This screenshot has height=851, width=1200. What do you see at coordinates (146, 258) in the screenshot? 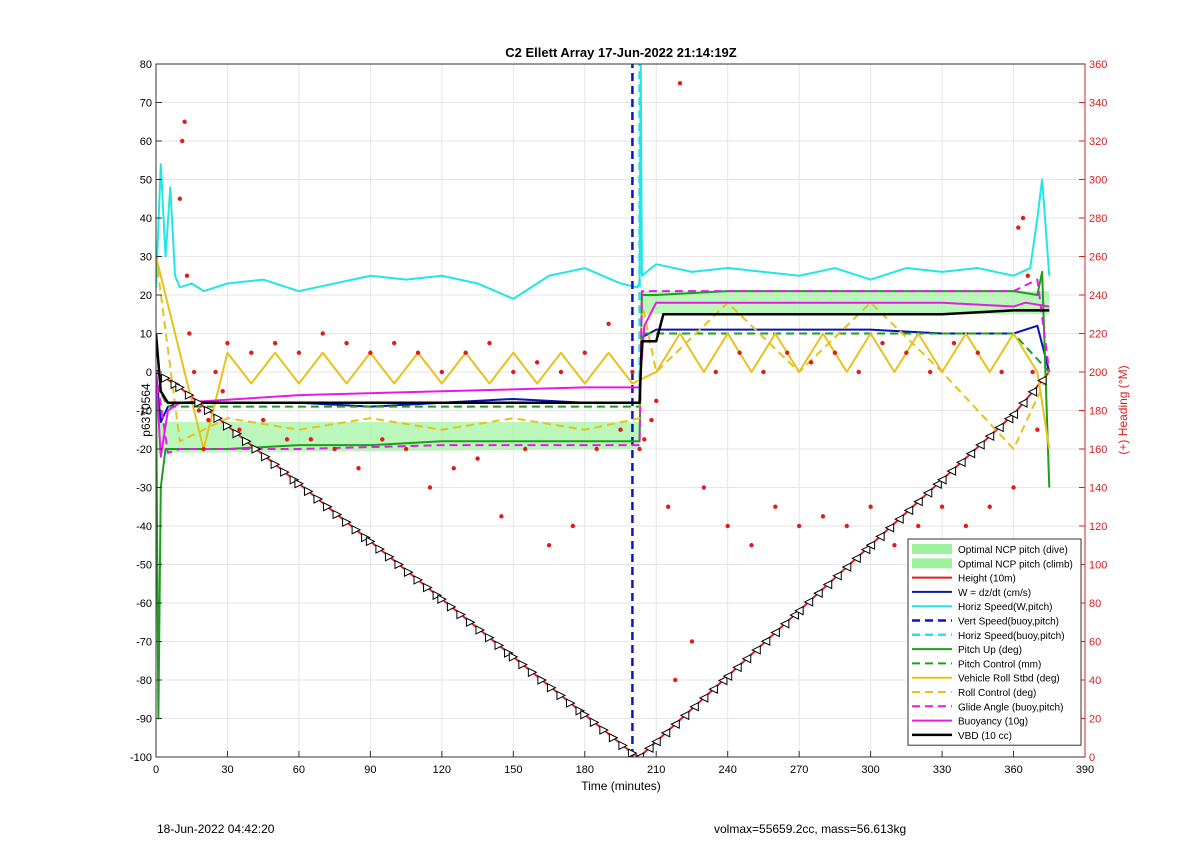
I see `y-tick-label-left: 30` at bounding box center [146, 258].